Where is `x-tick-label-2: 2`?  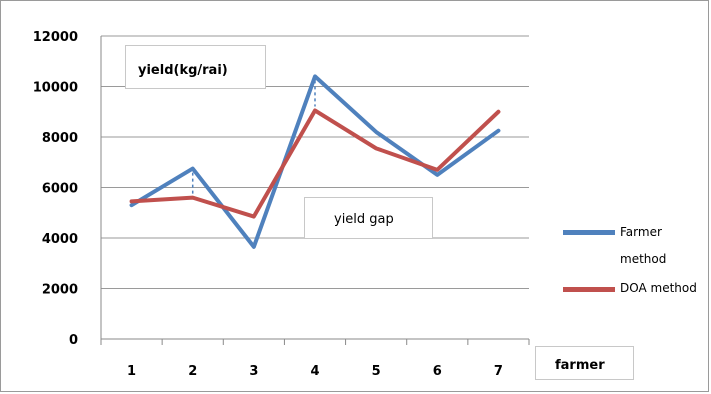
x-tick-label-2: 2 is located at coordinates (192, 371).